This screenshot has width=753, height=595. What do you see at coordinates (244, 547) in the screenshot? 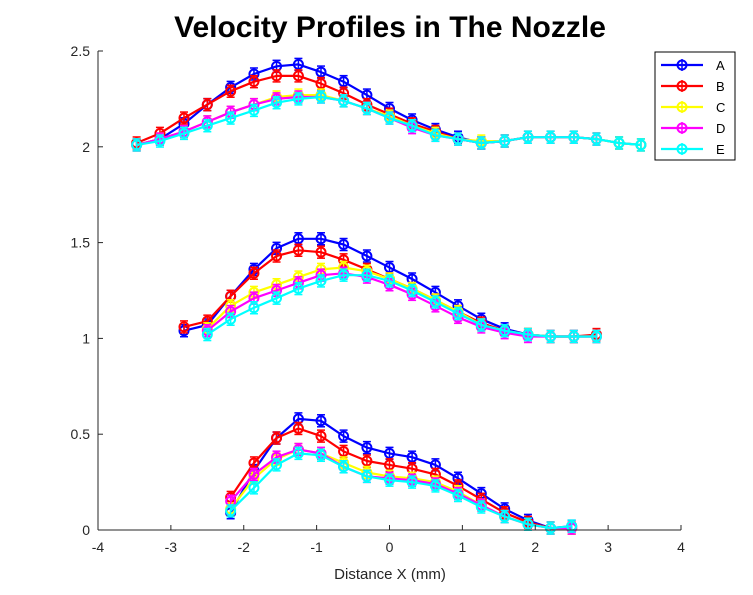
I see `x-tick-label: -2` at bounding box center [244, 547].